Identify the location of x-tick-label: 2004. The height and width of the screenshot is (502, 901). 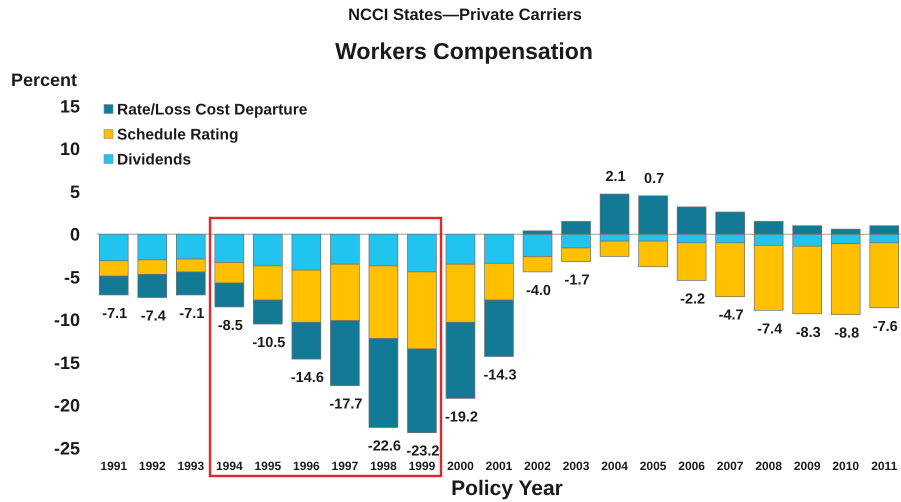
(614, 466).